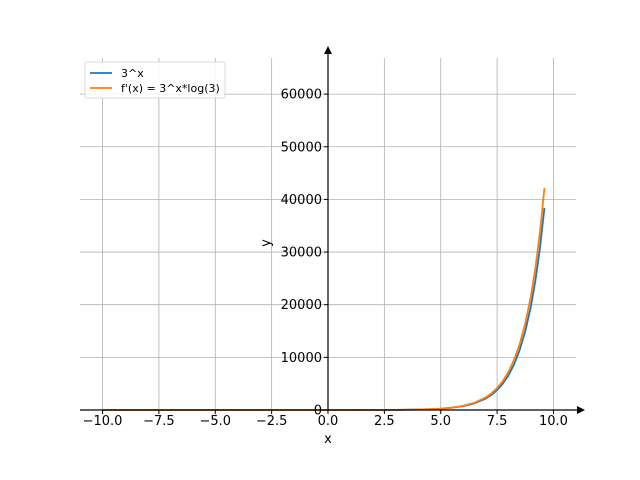  Describe the element at coordinates (328, 50) in the screenshot. I see `y-axis-arrow` at that location.